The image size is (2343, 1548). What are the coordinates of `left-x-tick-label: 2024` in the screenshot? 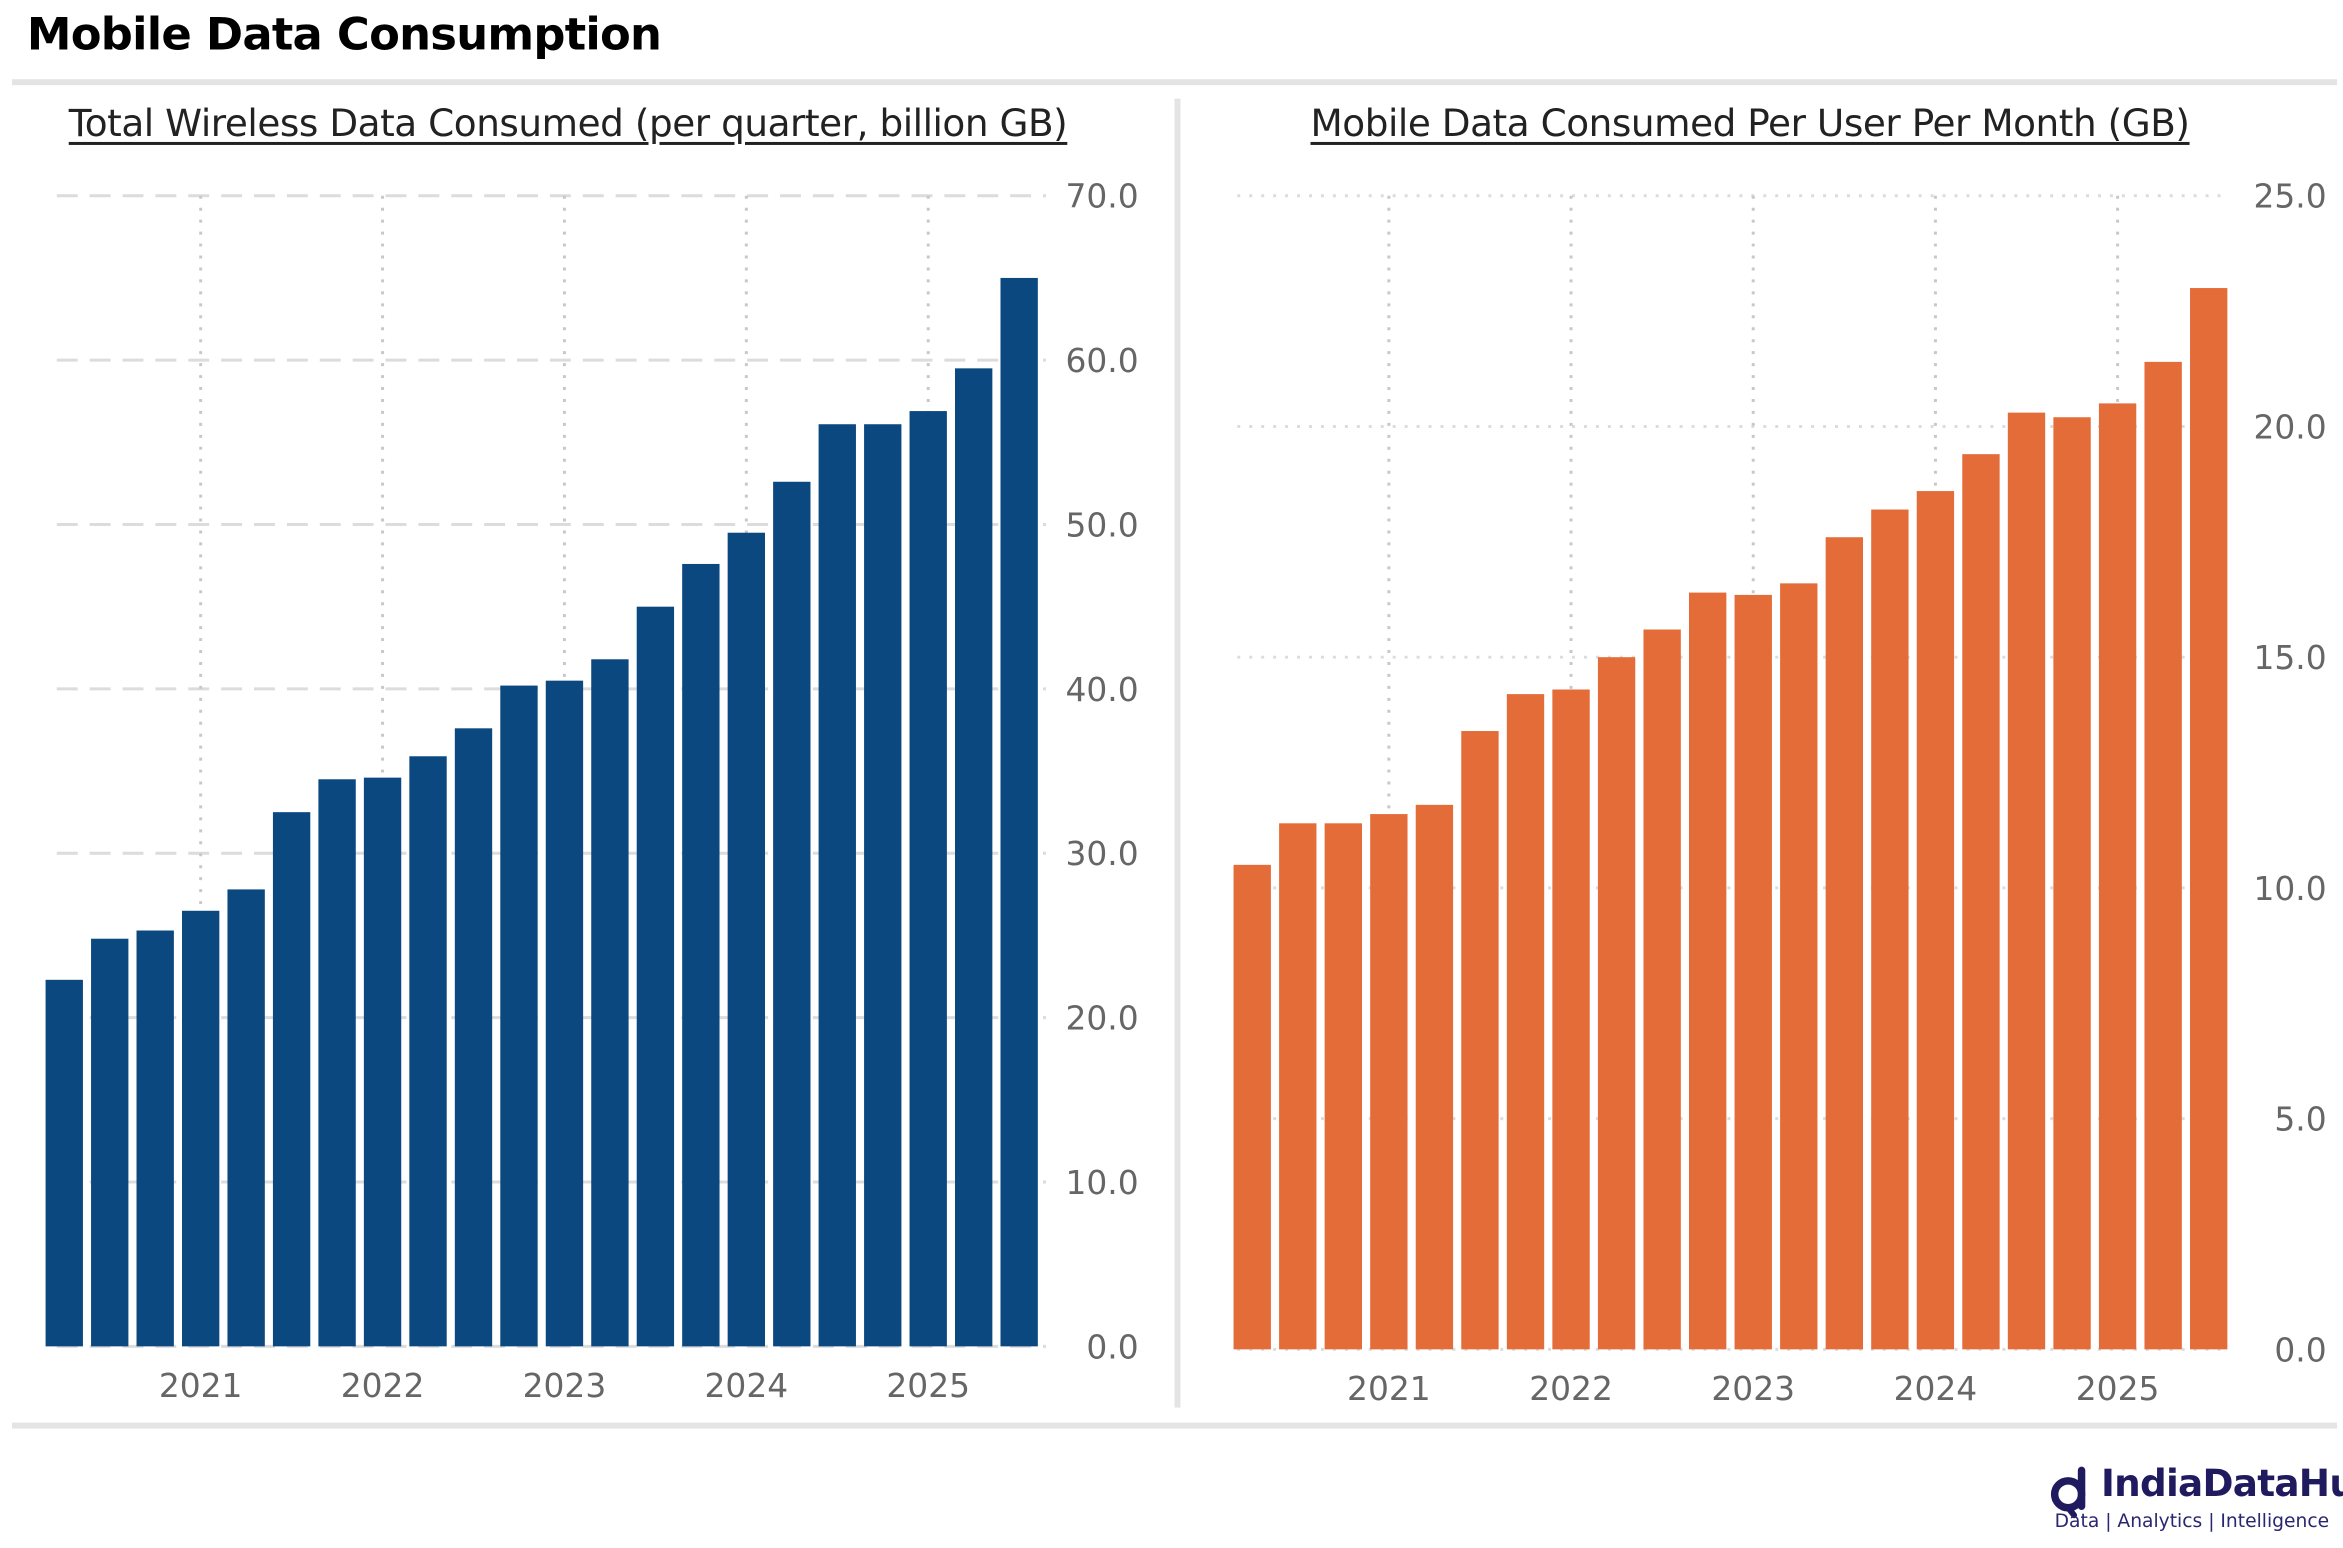 It's located at (747, 1385).